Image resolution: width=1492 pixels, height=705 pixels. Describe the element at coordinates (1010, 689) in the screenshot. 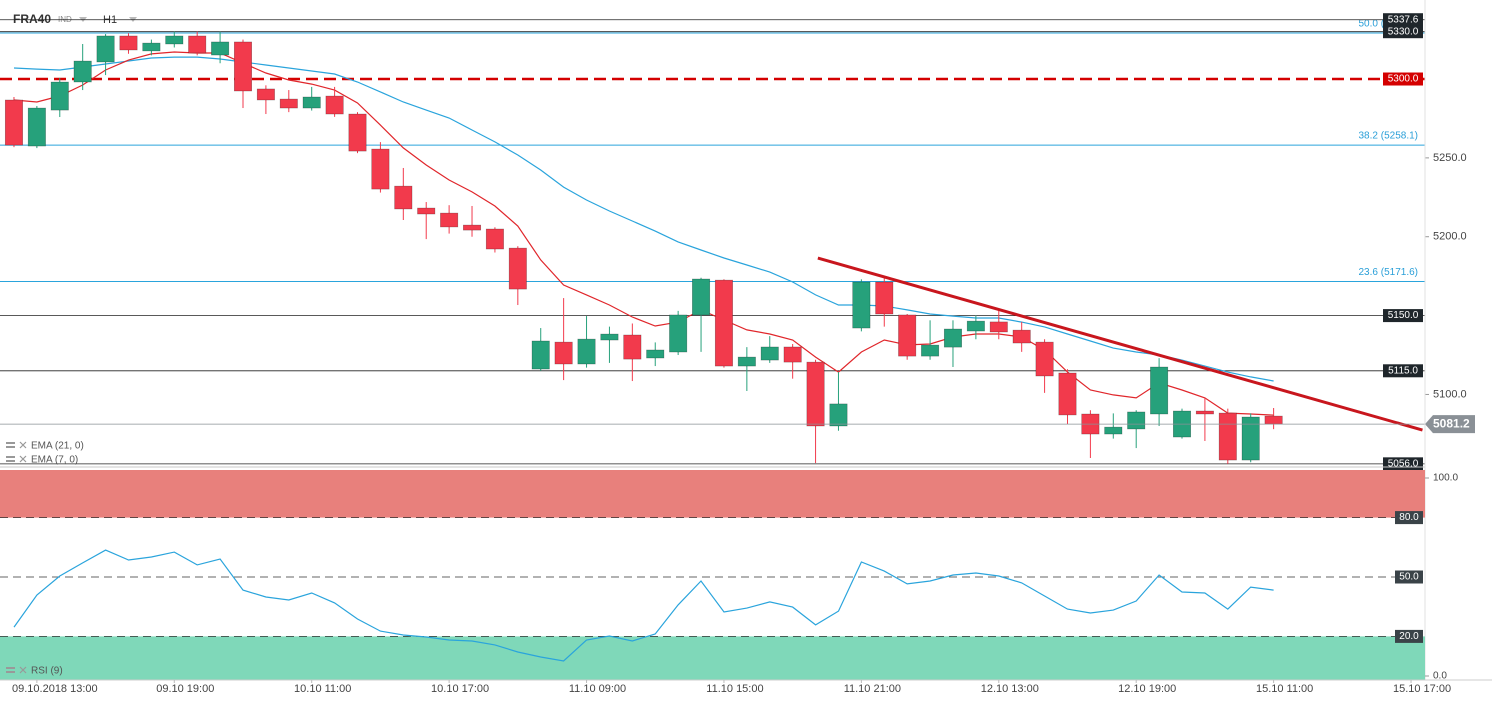

I see `x-tick-label: 12.10 13:00` at that location.